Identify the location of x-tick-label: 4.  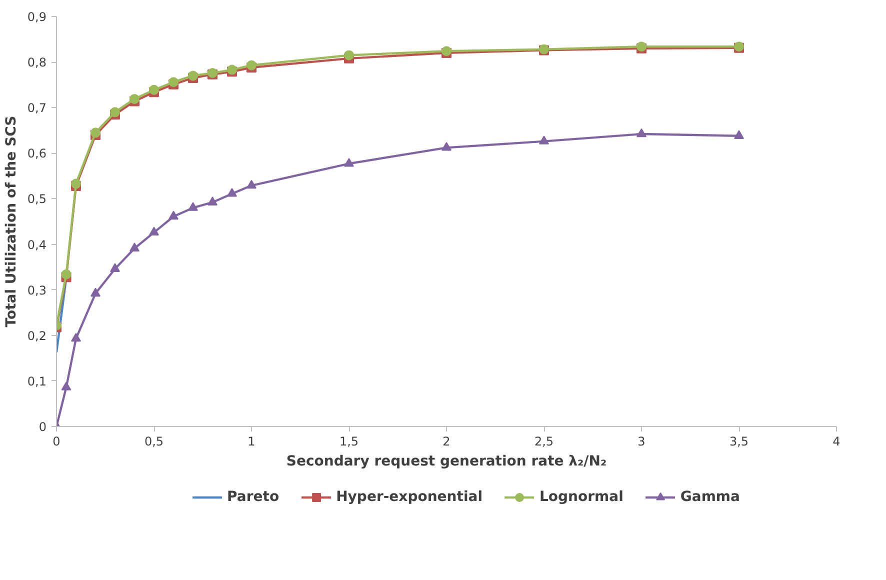
(836, 441).